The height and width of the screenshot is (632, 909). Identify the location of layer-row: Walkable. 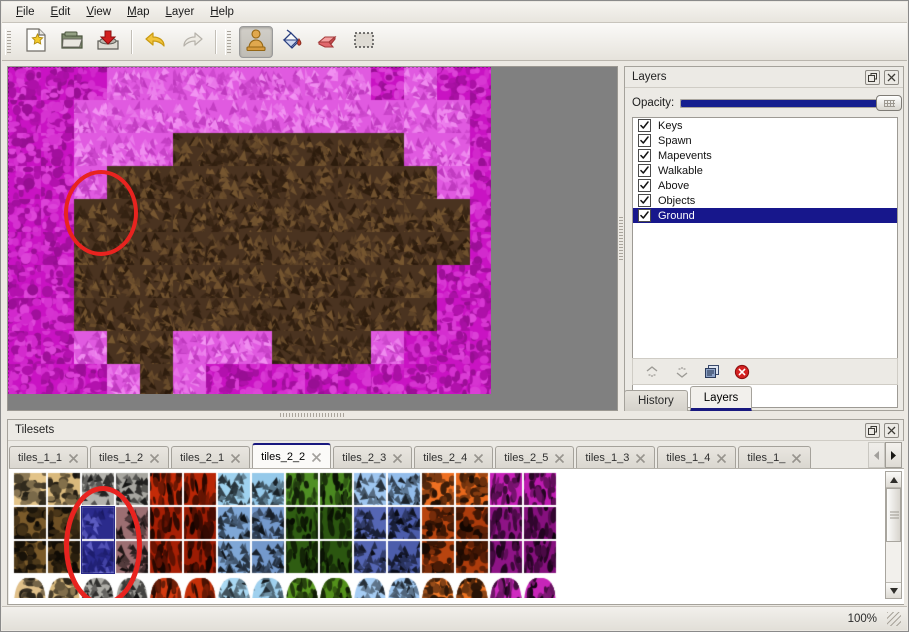
(765, 170).